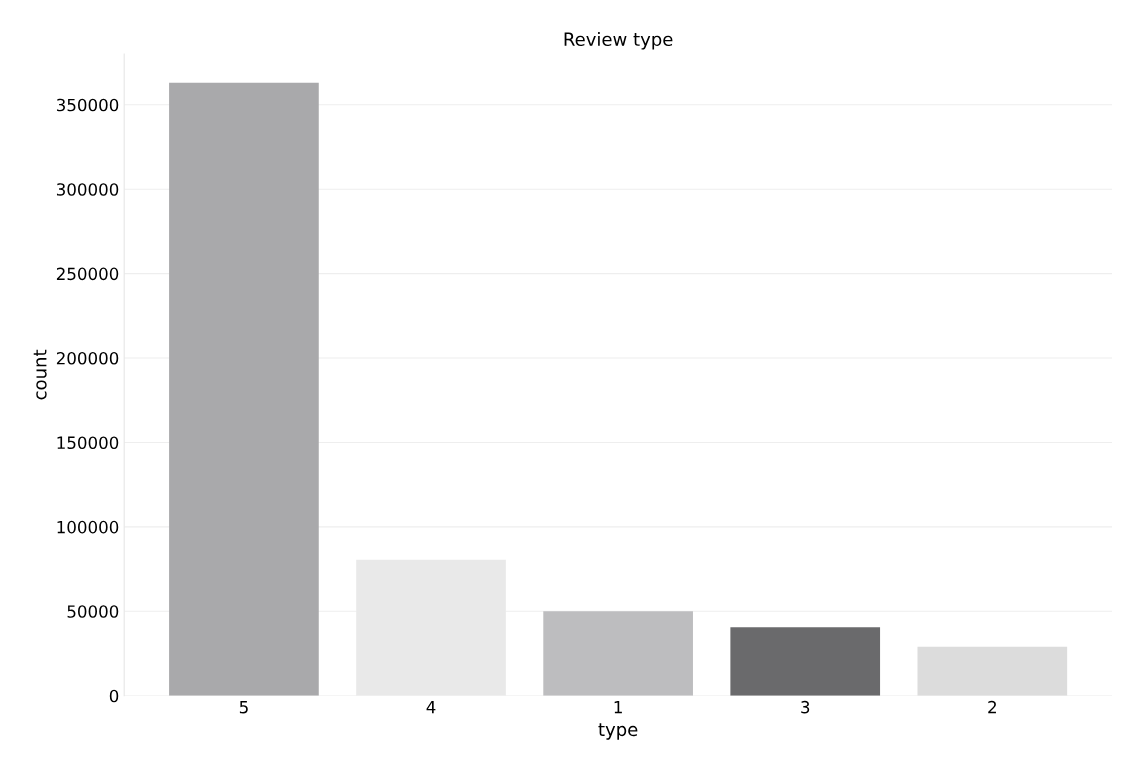 The height and width of the screenshot is (773, 1129). What do you see at coordinates (431, 707) in the screenshot?
I see `x-tick-label: 4` at bounding box center [431, 707].